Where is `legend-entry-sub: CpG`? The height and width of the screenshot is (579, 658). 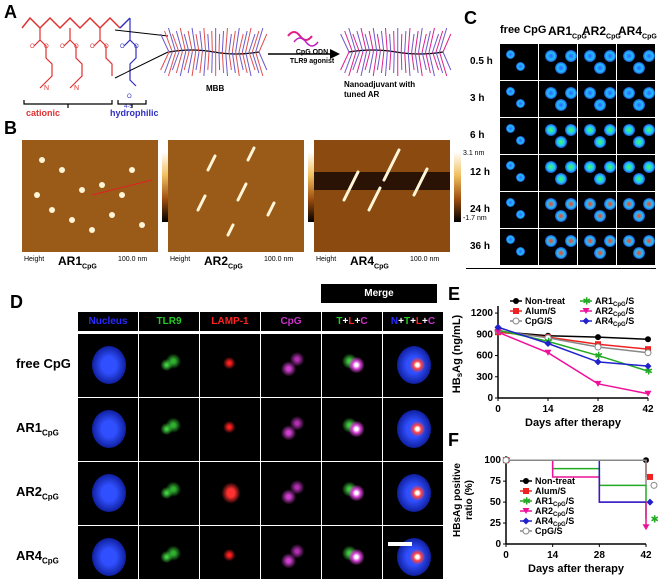
legend-entry-sub: CpG is located at coordinates (619, 305).